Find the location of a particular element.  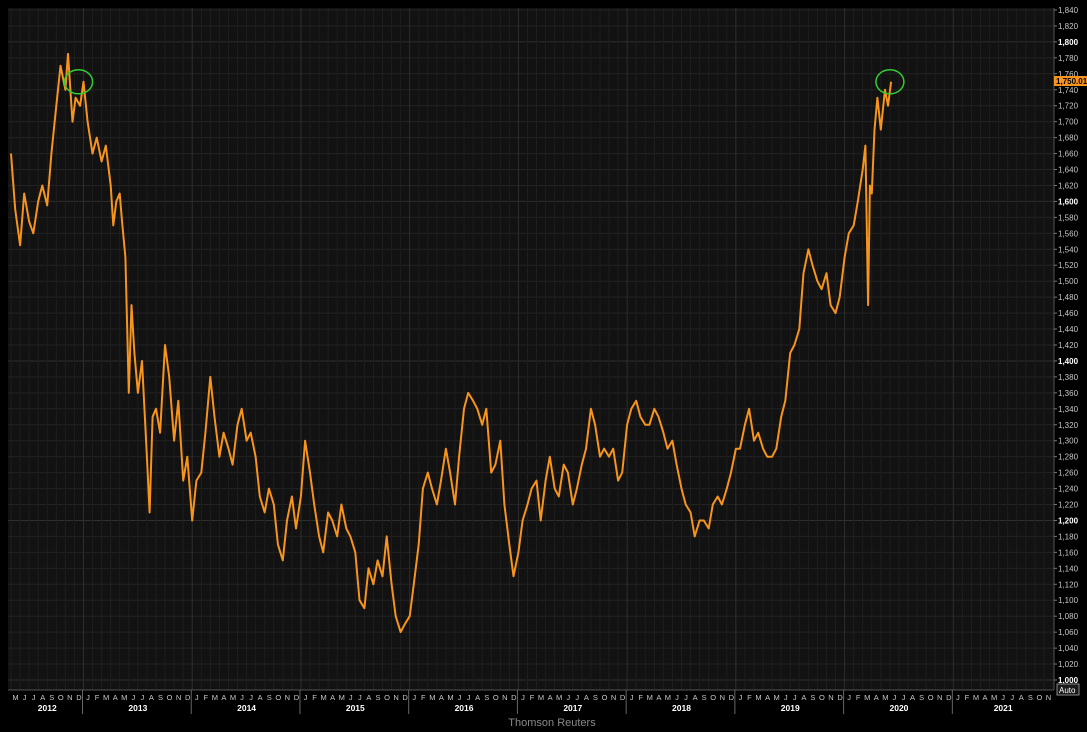

y-tick-label: 1,340 is located at coordinates (1068, 409).